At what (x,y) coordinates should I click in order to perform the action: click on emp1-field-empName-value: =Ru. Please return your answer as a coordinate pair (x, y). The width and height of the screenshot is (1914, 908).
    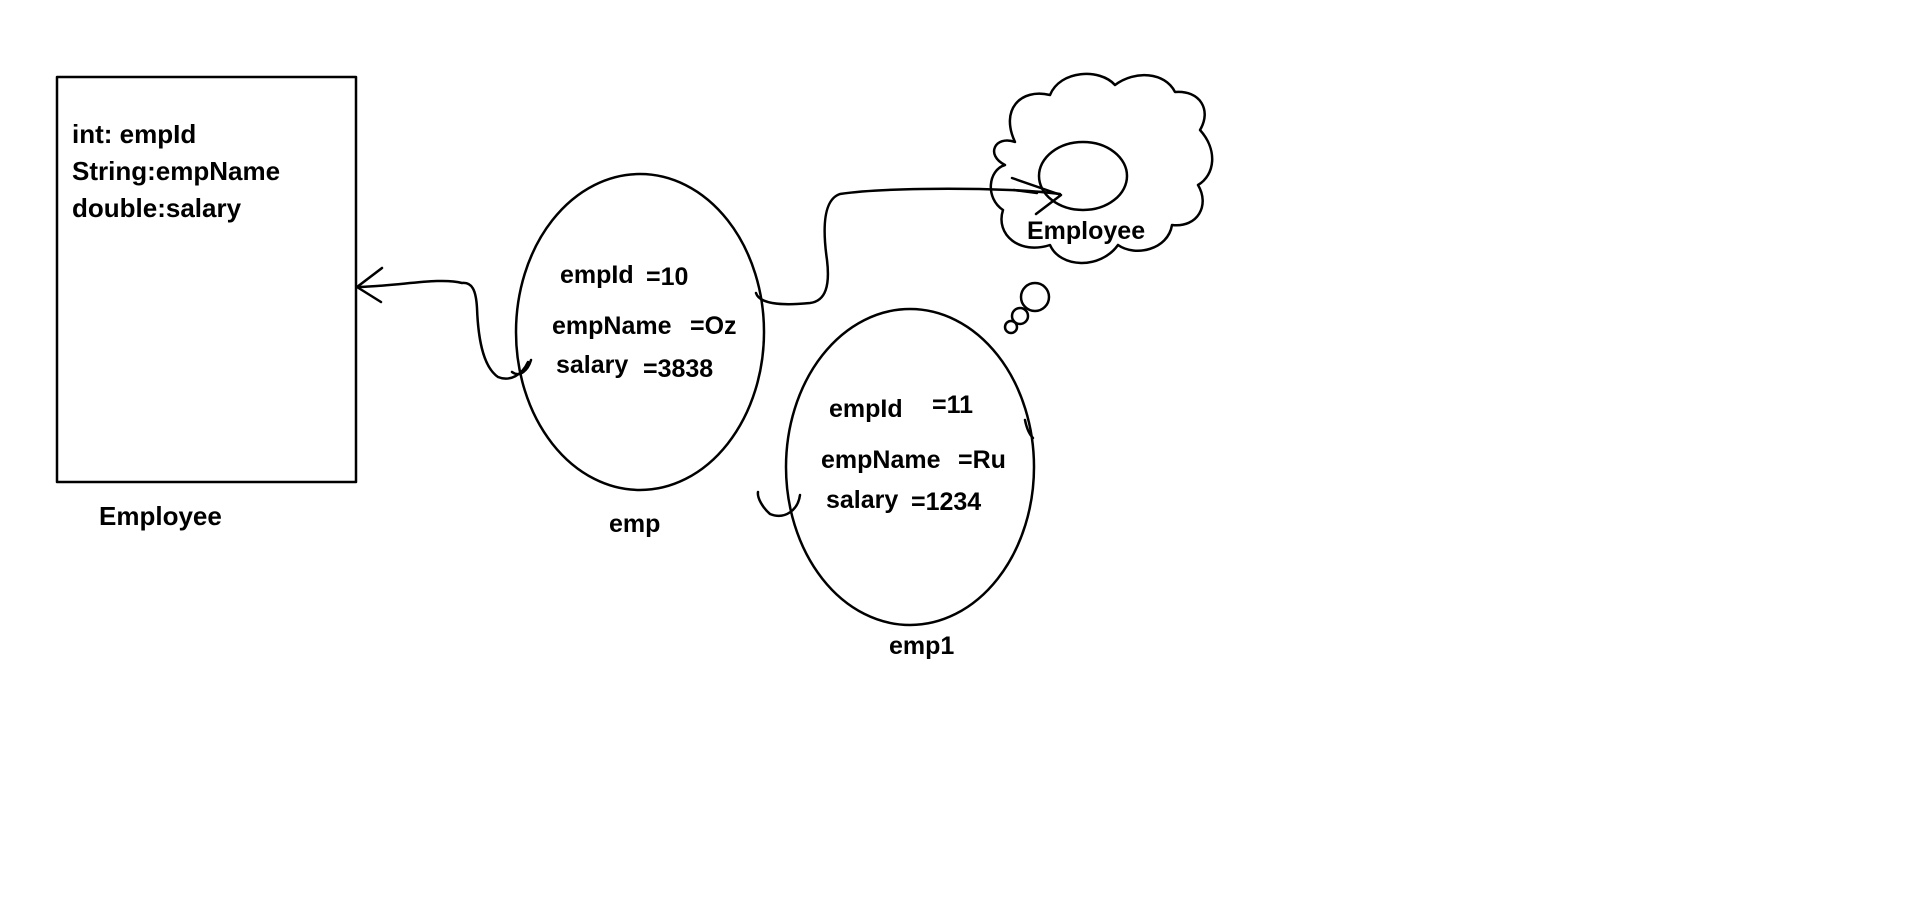
    Looking at the image, I should click on (982, 460).